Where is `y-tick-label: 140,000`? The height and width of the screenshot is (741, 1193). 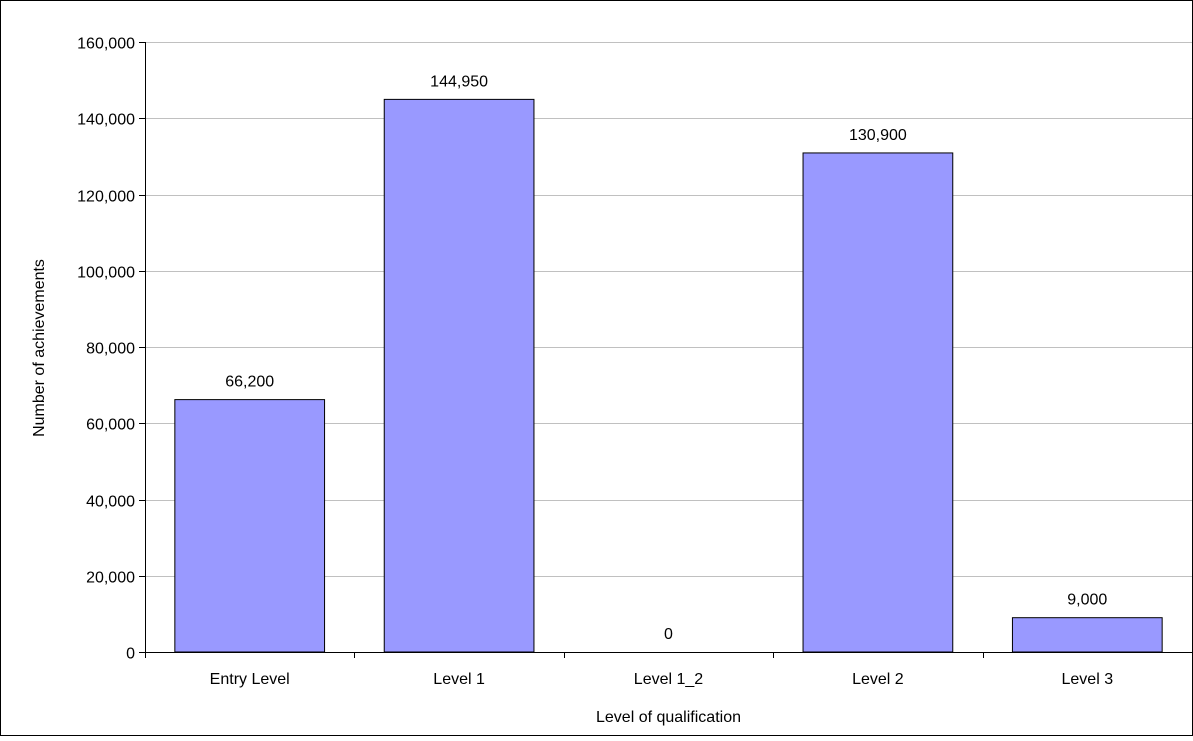
y-tick-label: 140,000 is located at coordinates (106, 120).